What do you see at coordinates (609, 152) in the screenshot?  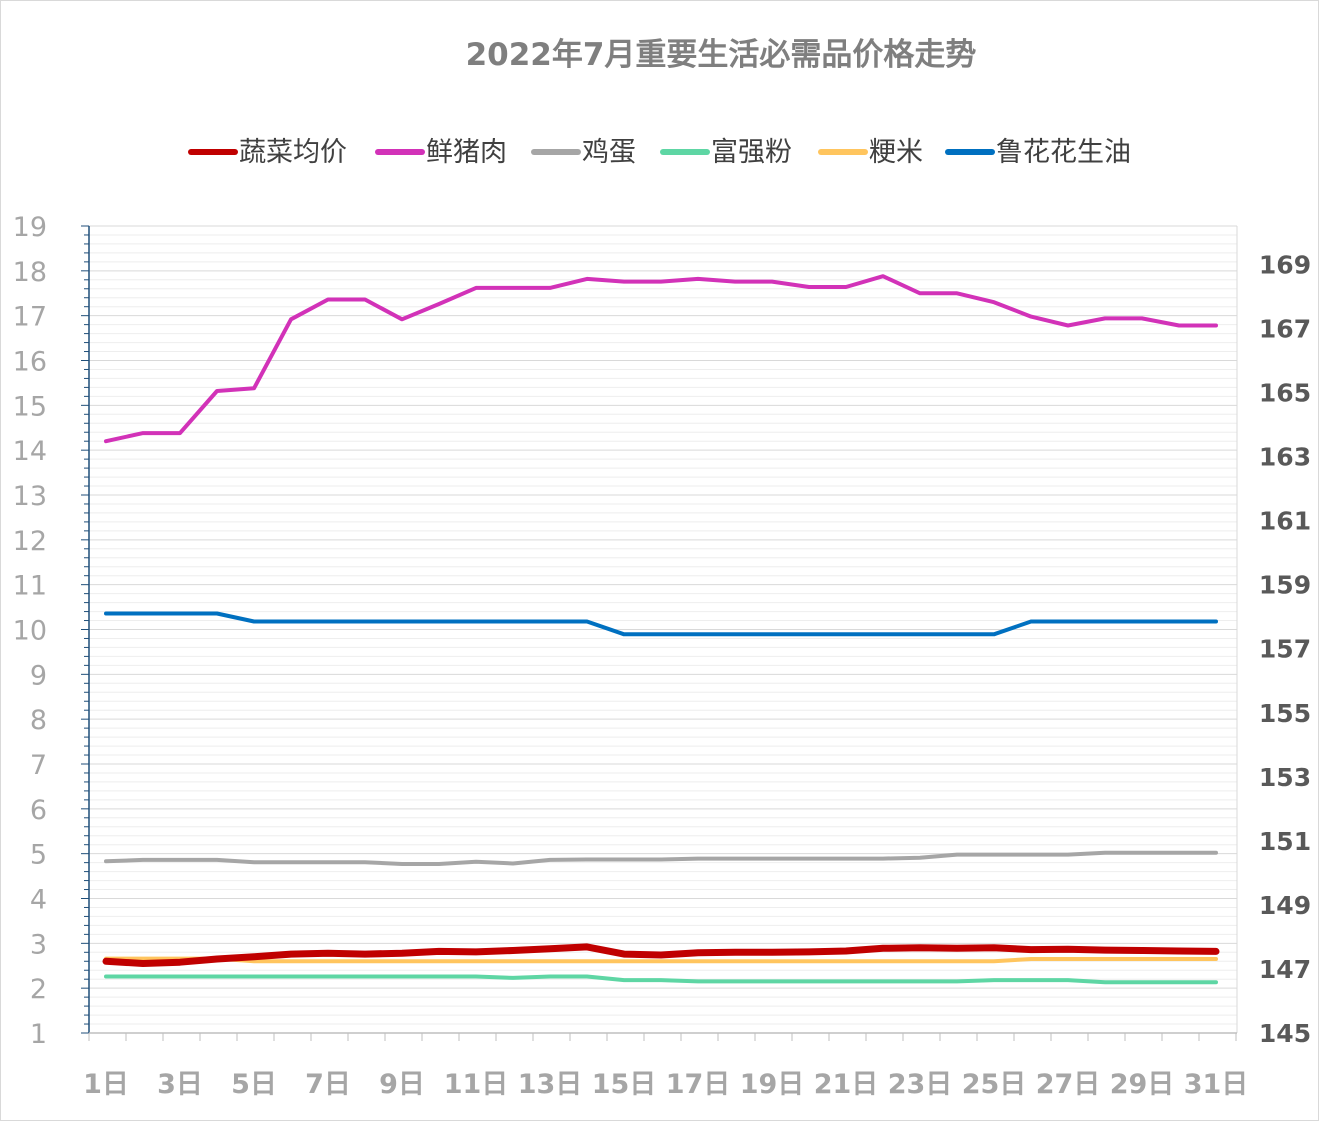 I see `legend-label: 鸡蛋` at bounding box center [609, 152].